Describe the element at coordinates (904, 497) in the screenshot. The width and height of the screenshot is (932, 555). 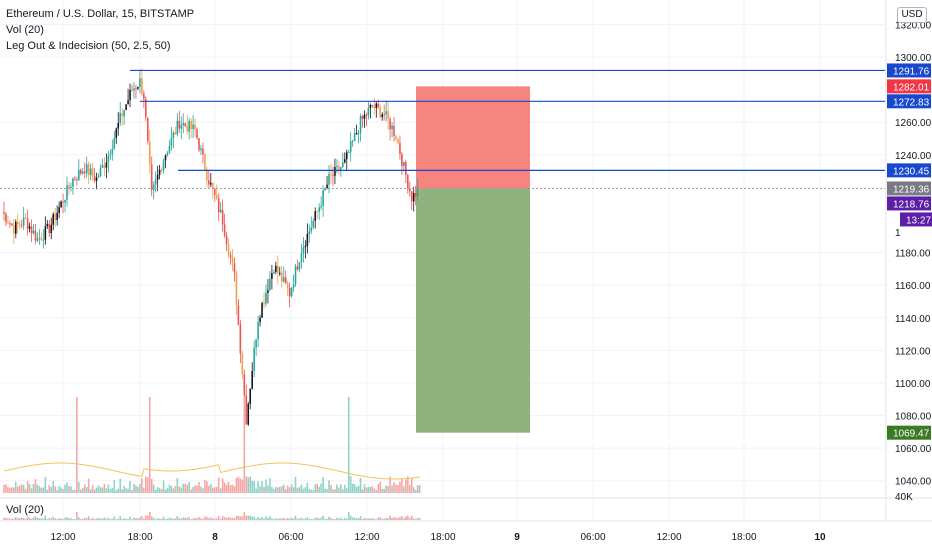
I see `volume-axis-tick: 40K` at that location.